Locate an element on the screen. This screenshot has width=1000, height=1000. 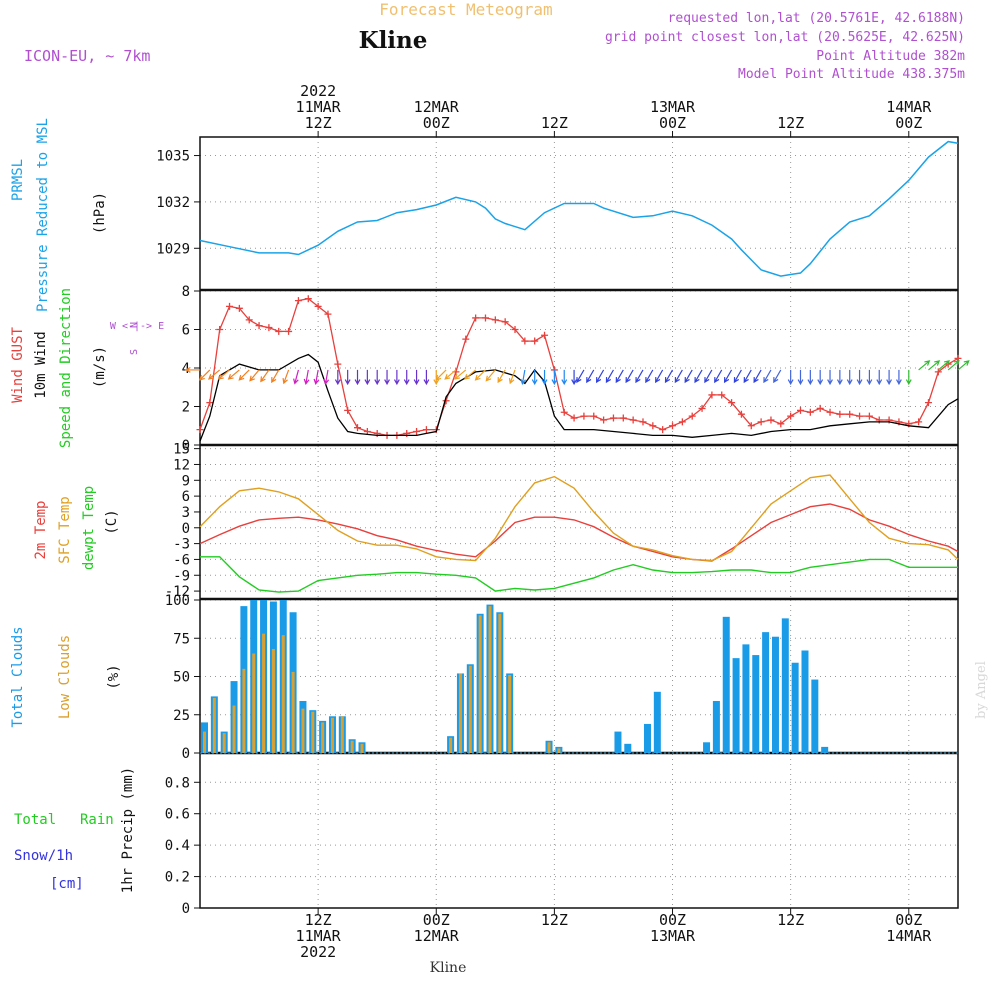
temp-sfc-label: SFC Temp is located at coordinates (65, 529).